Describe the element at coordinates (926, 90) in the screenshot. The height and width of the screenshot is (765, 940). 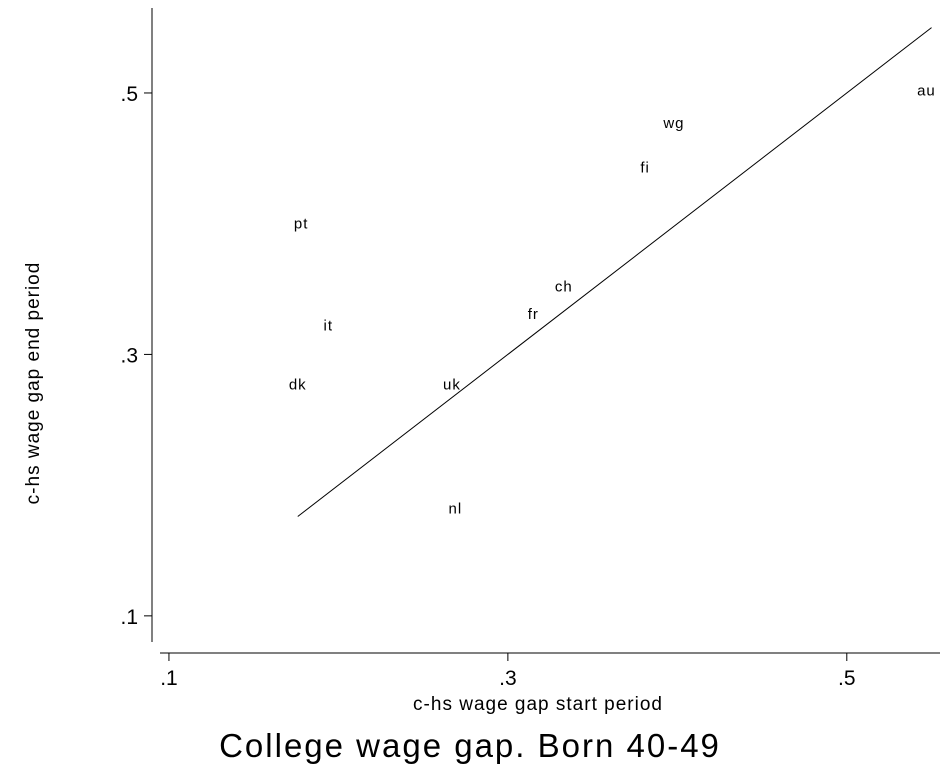
I see `point-label-au: au` at that location.